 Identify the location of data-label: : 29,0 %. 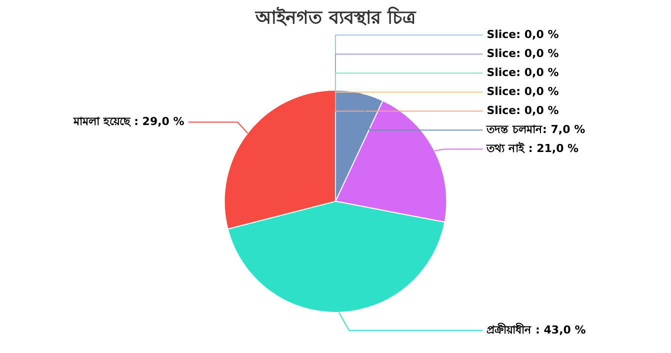
(157, 121).